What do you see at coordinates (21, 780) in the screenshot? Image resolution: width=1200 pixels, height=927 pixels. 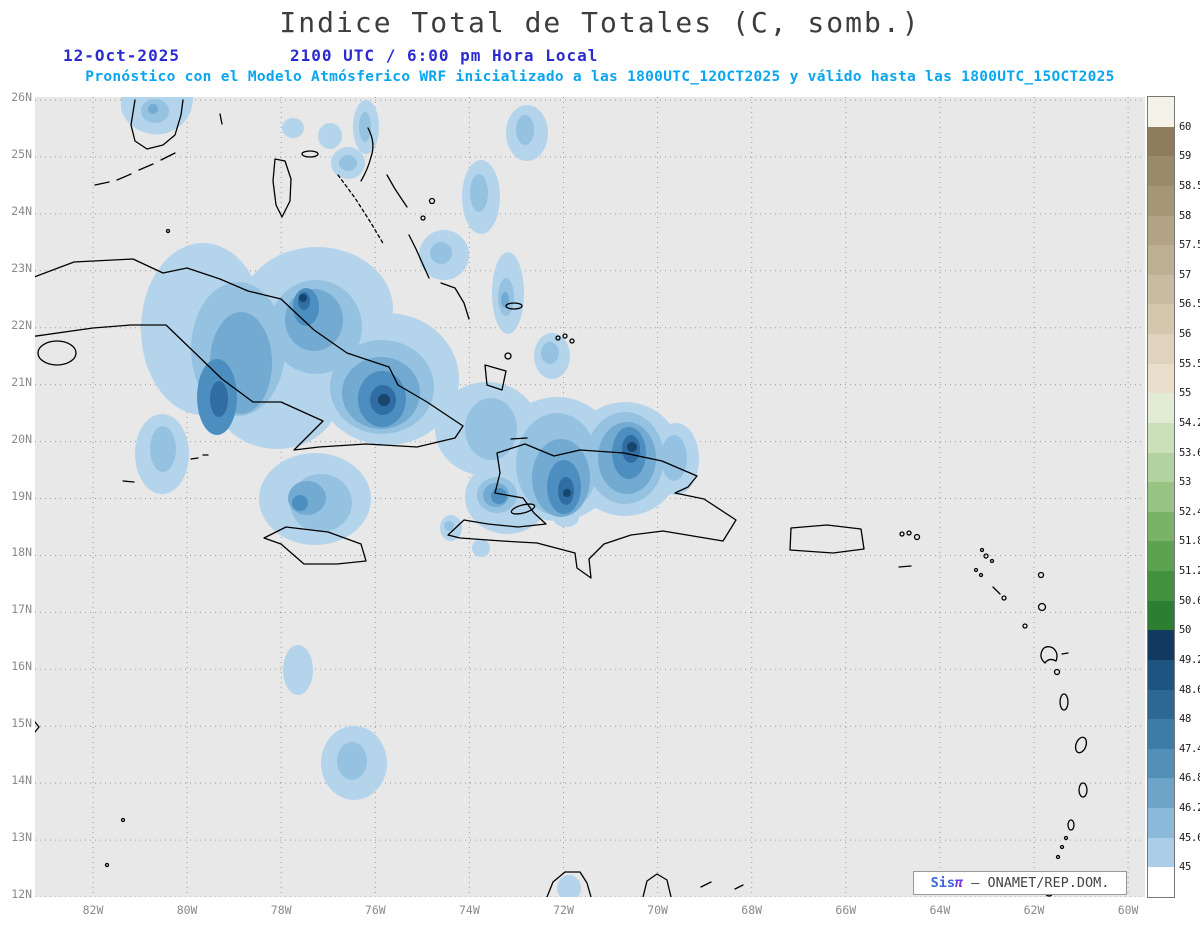 I see `lat-label-14N: 14N` at bounding box center [21, 780].